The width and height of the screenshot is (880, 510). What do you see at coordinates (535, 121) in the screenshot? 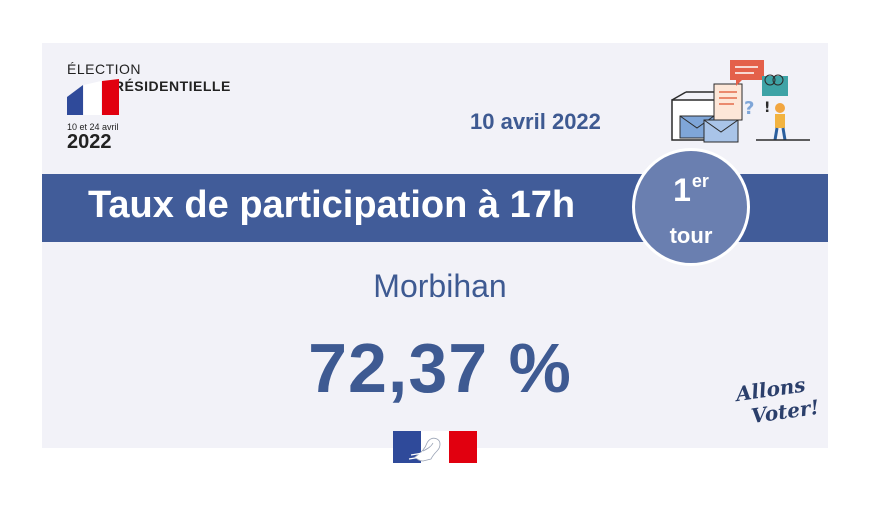
I see `election-date: 10 avril 2022` at bounding box center [535, 121].